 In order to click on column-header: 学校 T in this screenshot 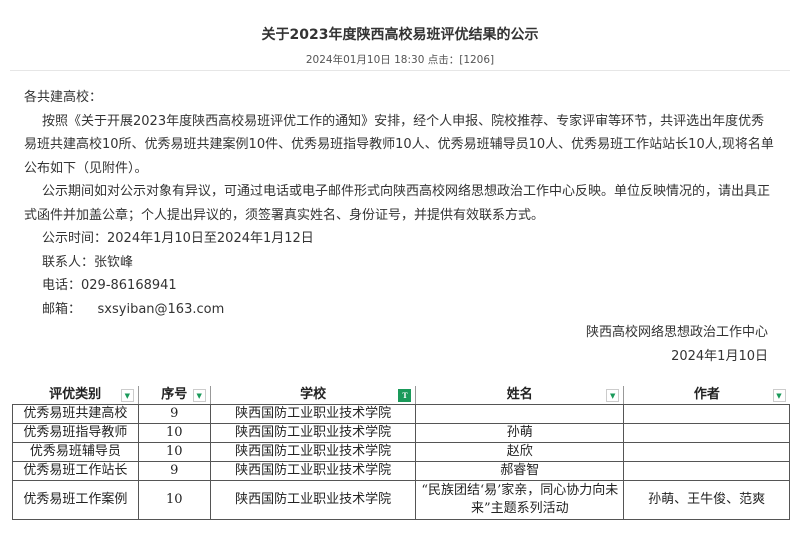, I will do `click(313, 395)`.